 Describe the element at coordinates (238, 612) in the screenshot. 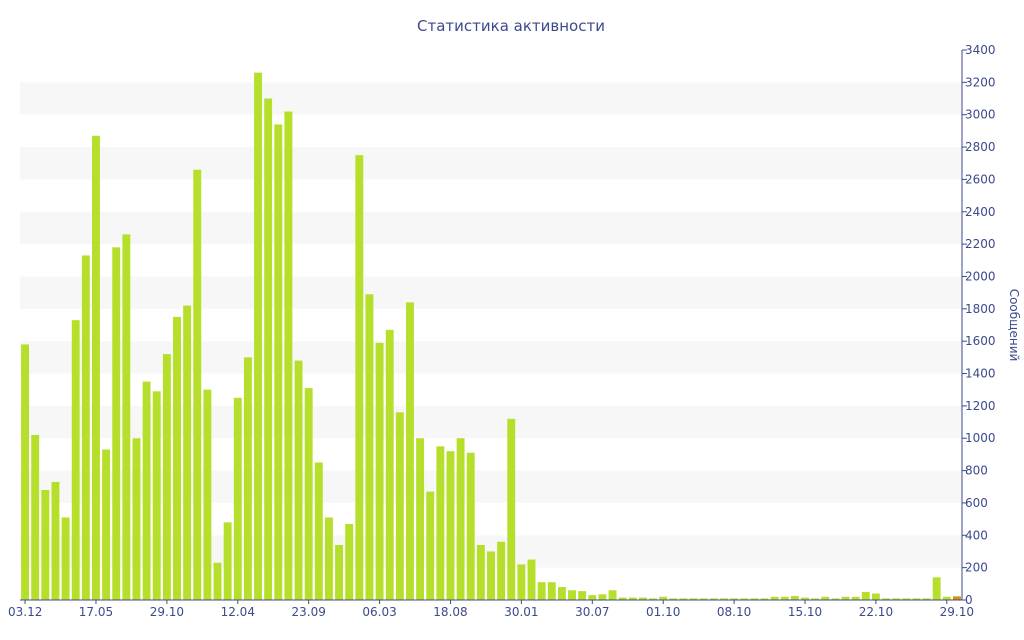

I see `x-tick-label: 12.04` at that location.